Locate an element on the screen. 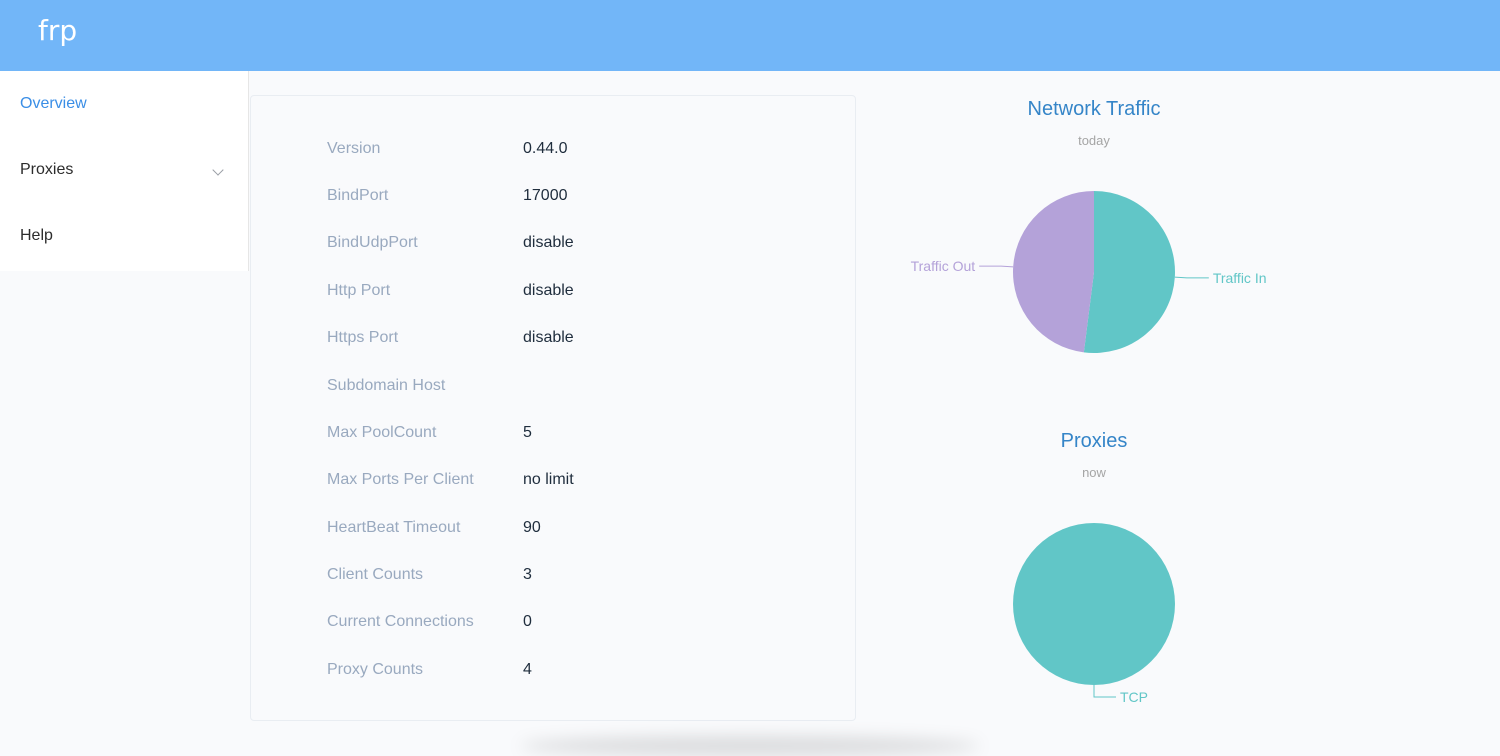 This screenshot has height=756, width=1500. info-label: BindPort is located at coordinates (358, 195).